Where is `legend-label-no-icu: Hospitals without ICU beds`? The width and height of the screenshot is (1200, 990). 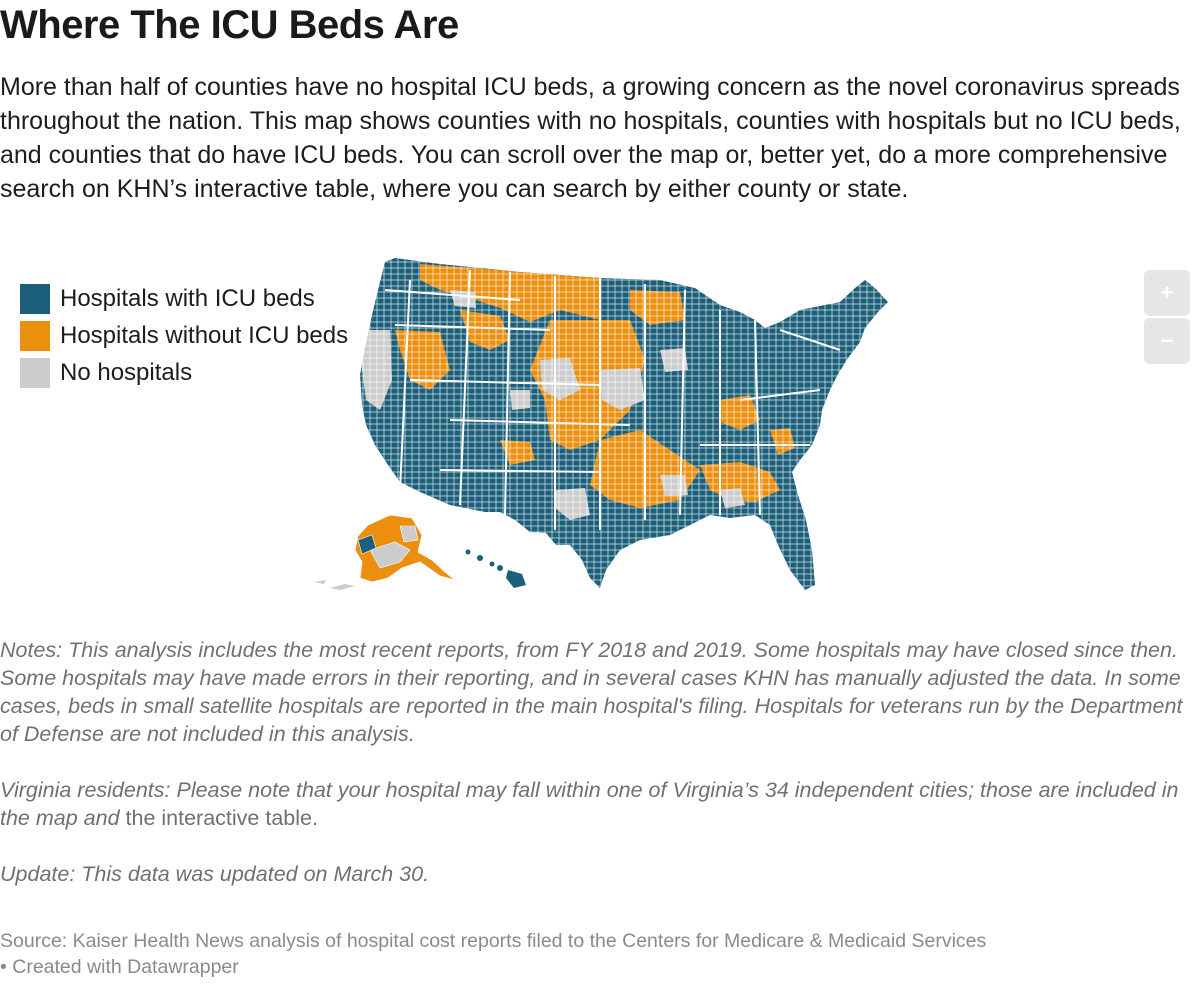
legend-label-no-icu: Hospitals without ICU beds is located at coordinates (204, 335).